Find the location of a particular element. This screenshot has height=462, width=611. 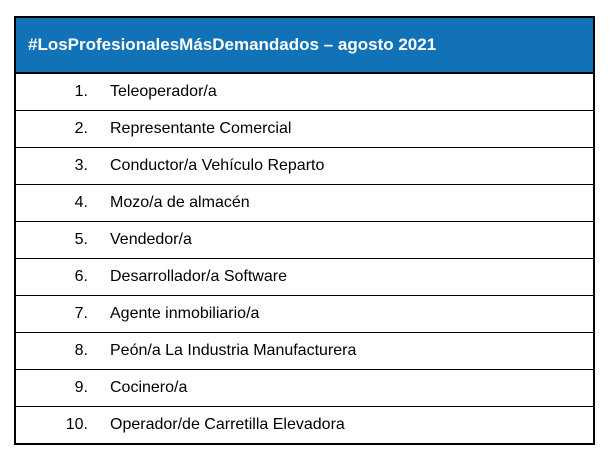

row-label: Teleoperador/a is located at coordinates (163, 91).